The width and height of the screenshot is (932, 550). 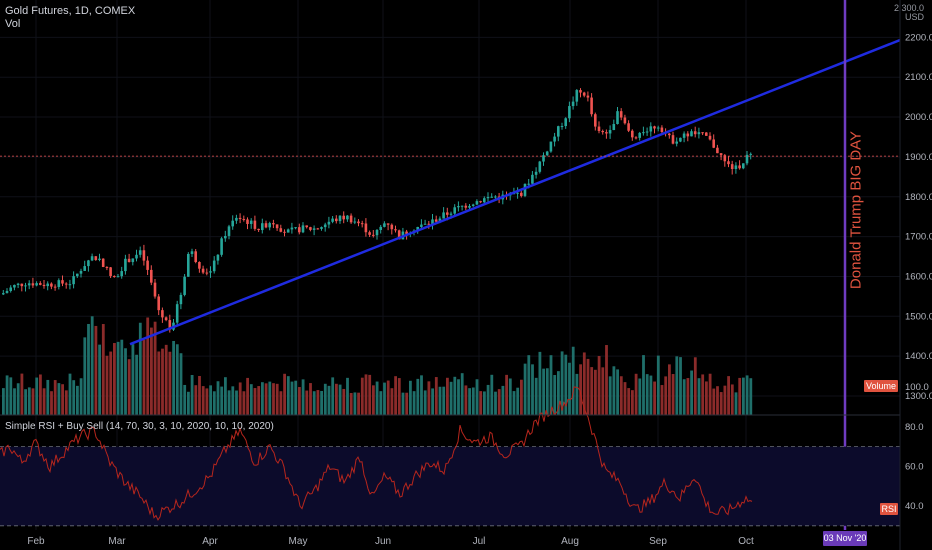 I want to click on time-tick-label: Sep, so click(x=658, y=541).